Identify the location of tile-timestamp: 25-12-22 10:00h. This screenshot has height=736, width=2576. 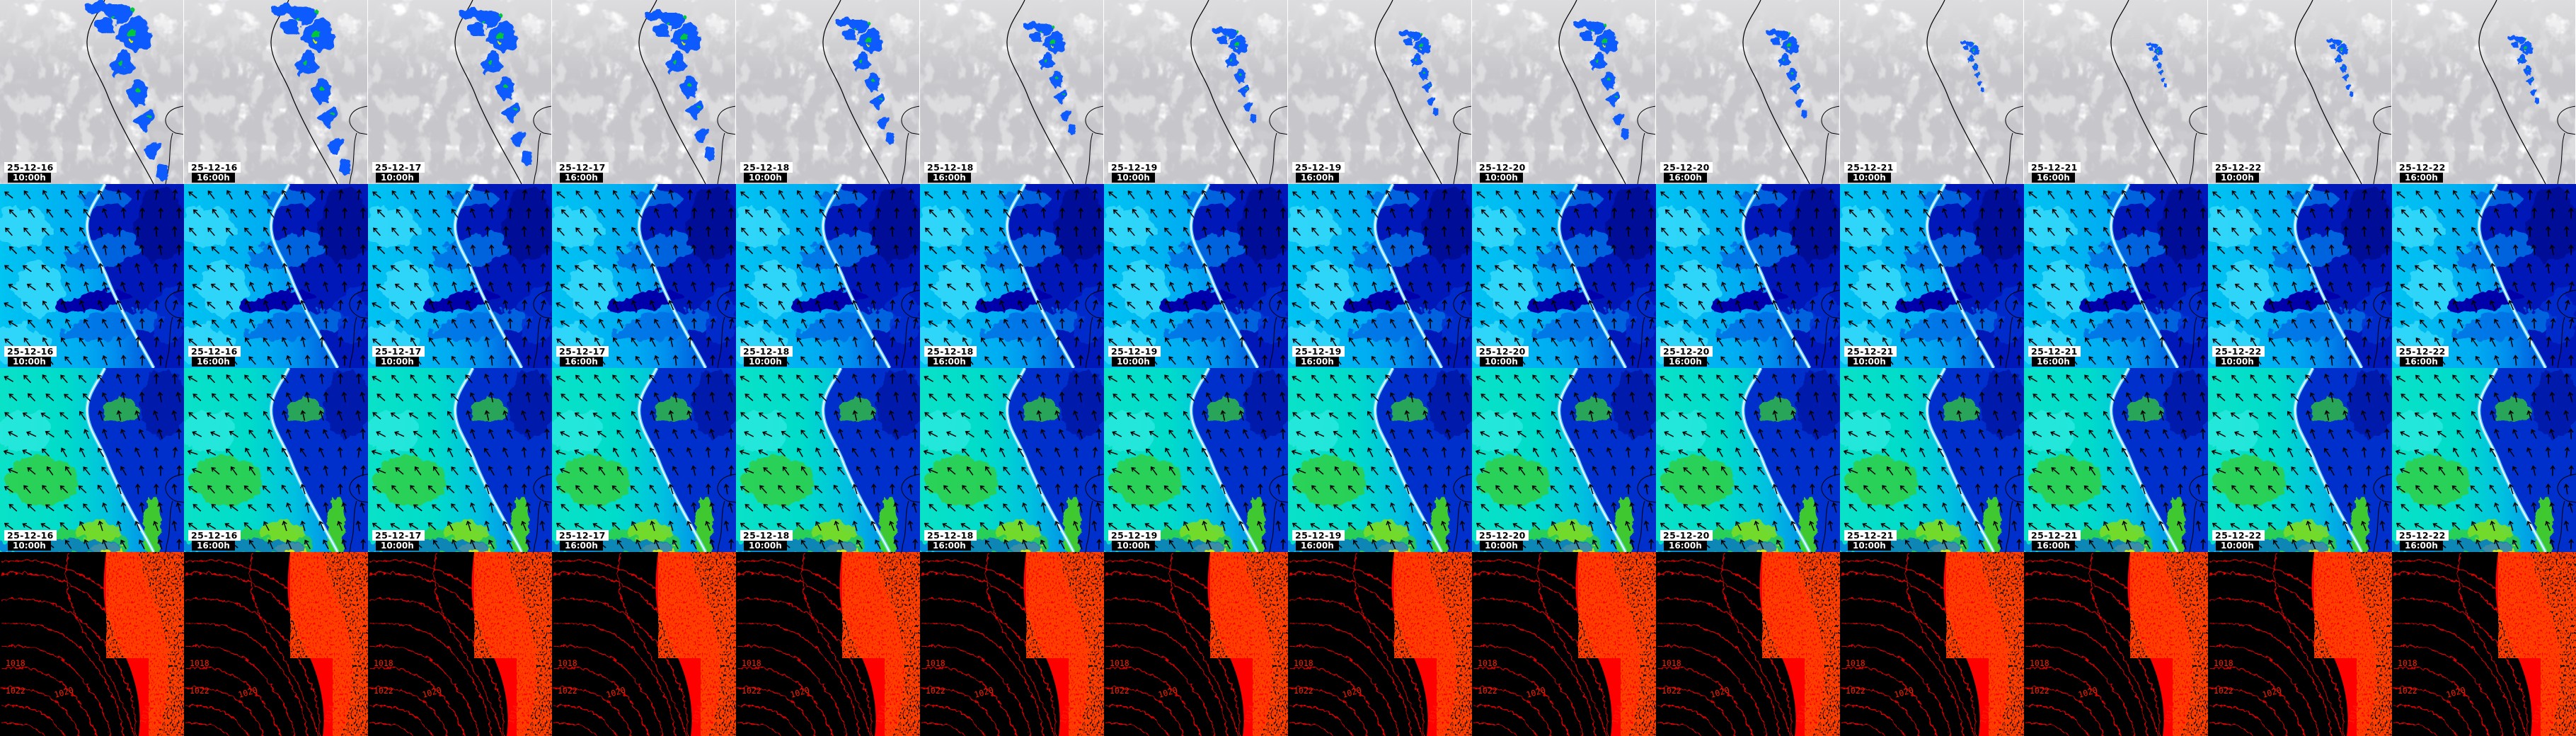
(2238, 172).